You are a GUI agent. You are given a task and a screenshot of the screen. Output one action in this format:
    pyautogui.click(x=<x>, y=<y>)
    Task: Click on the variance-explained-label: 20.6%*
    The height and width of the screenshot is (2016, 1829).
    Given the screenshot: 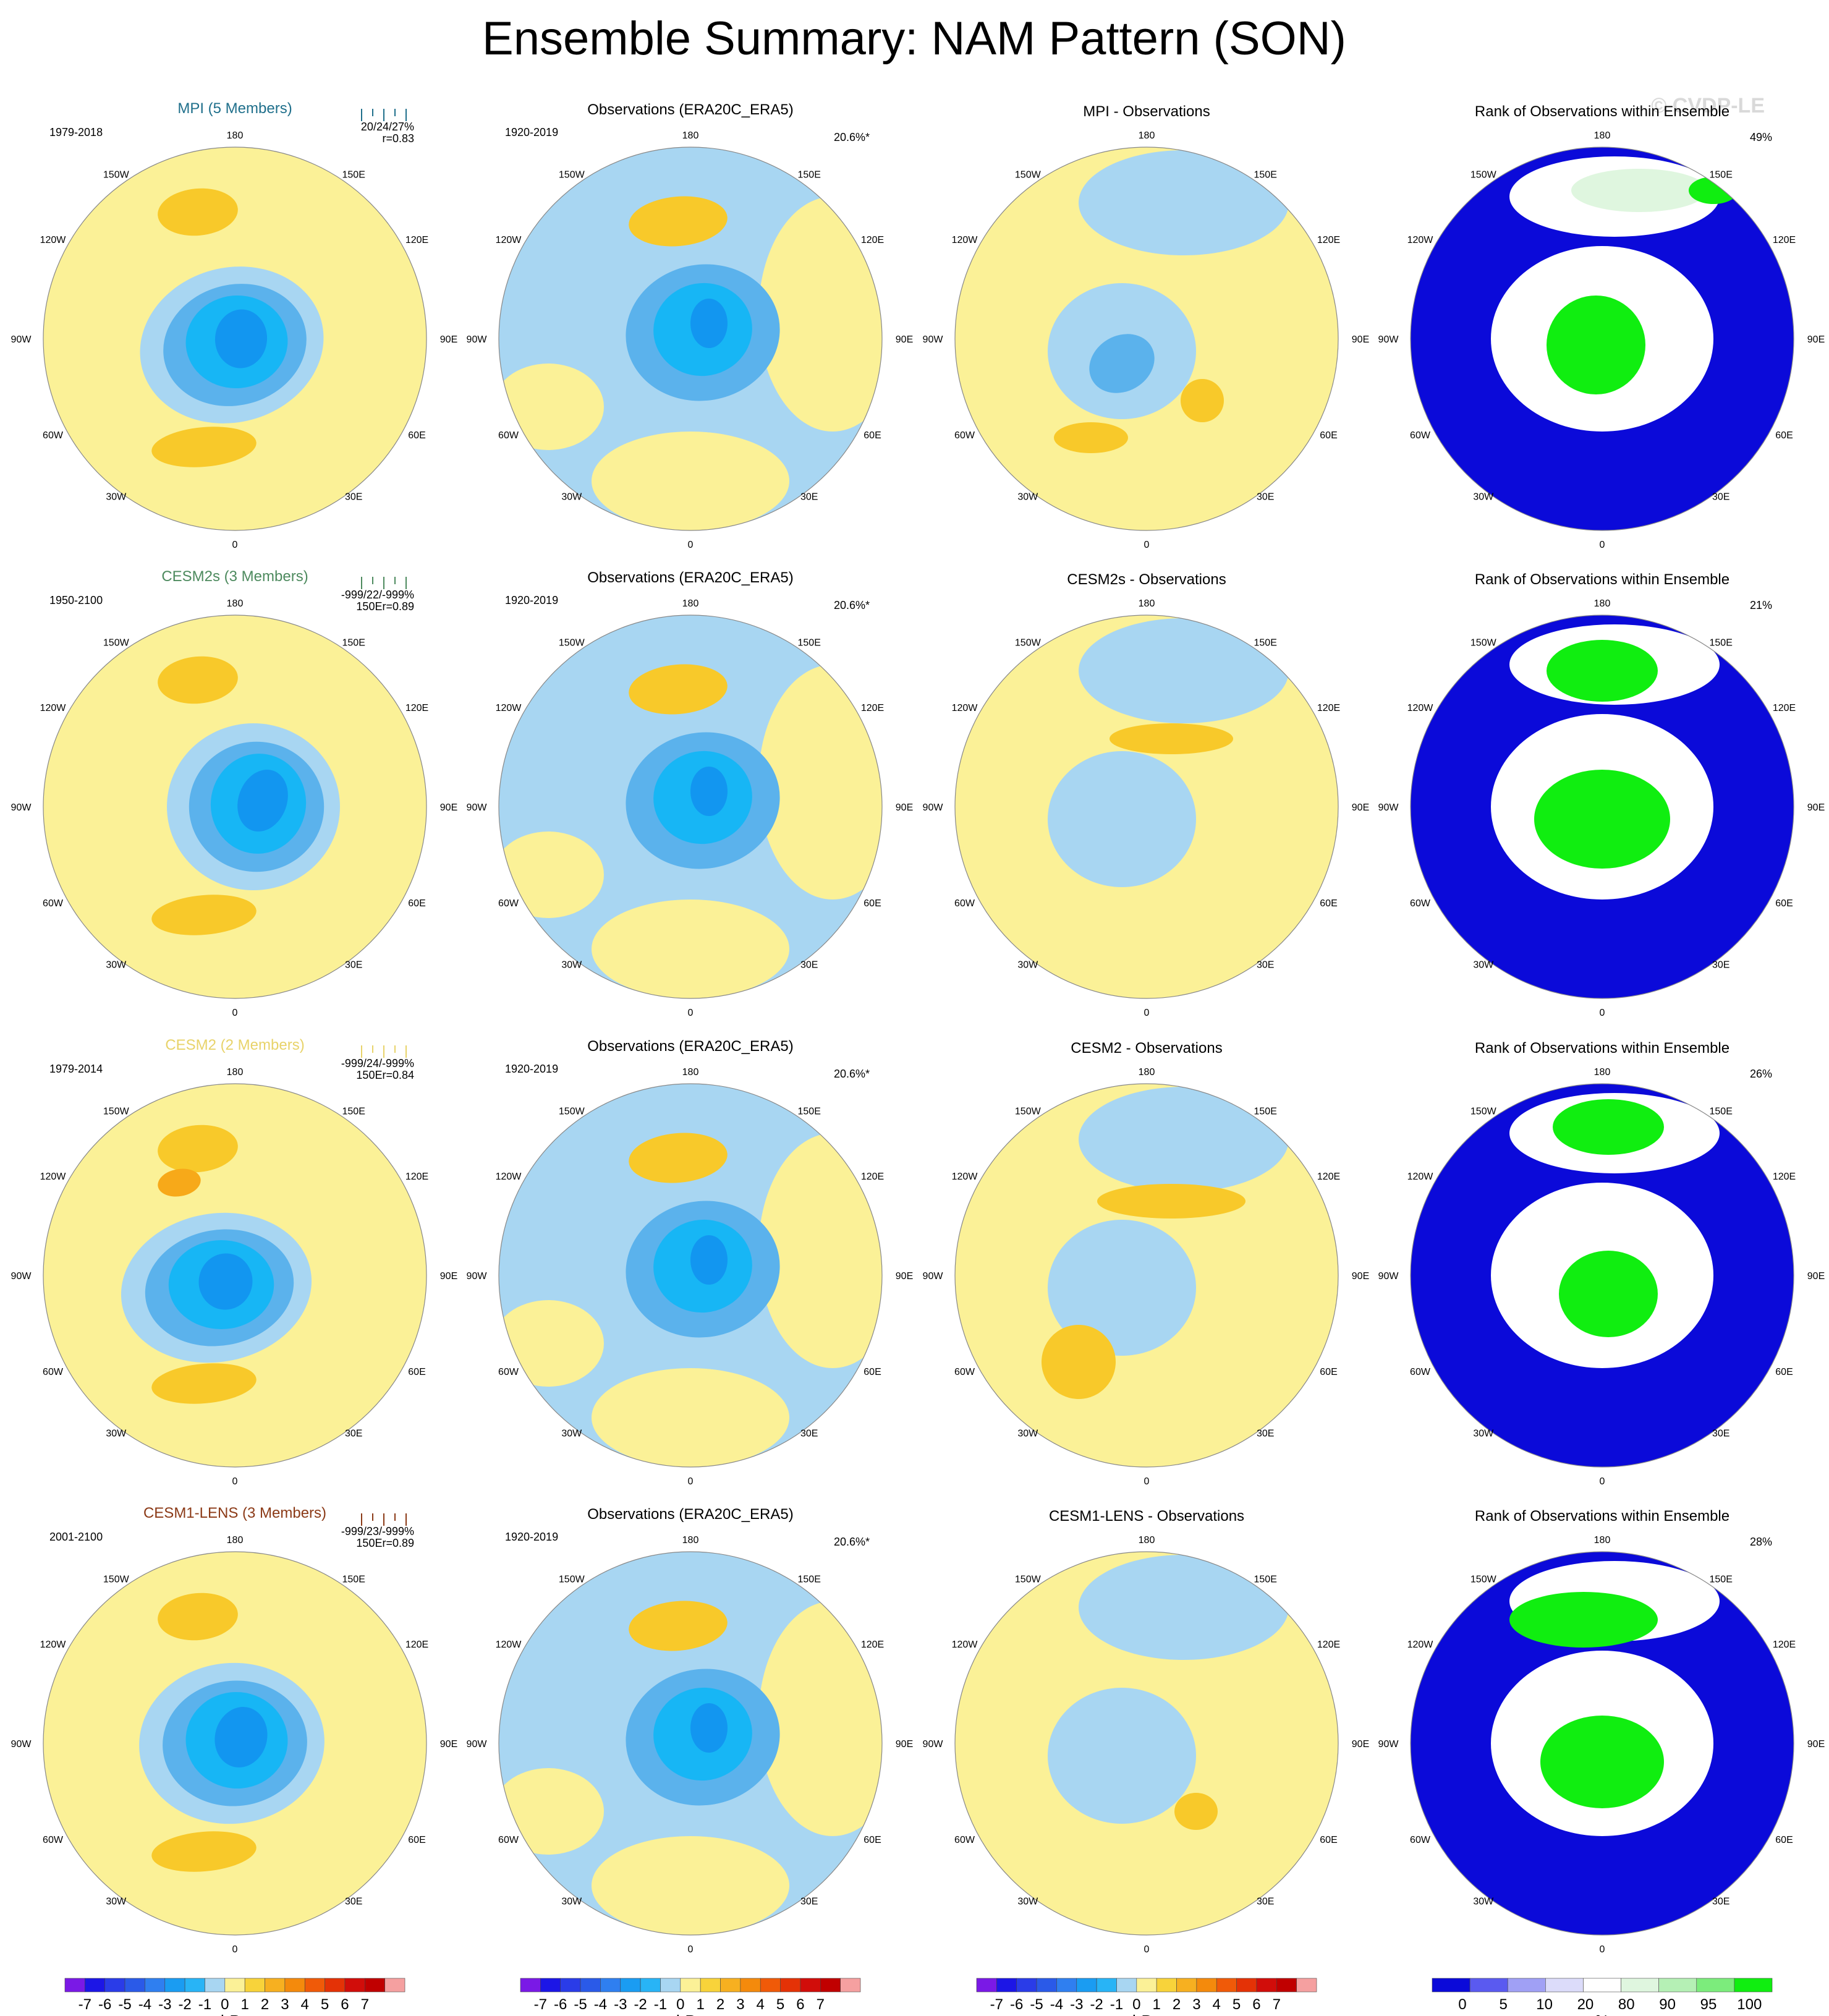 What is the action you would take?
    pyautogui.click(x=852, y=605)
    